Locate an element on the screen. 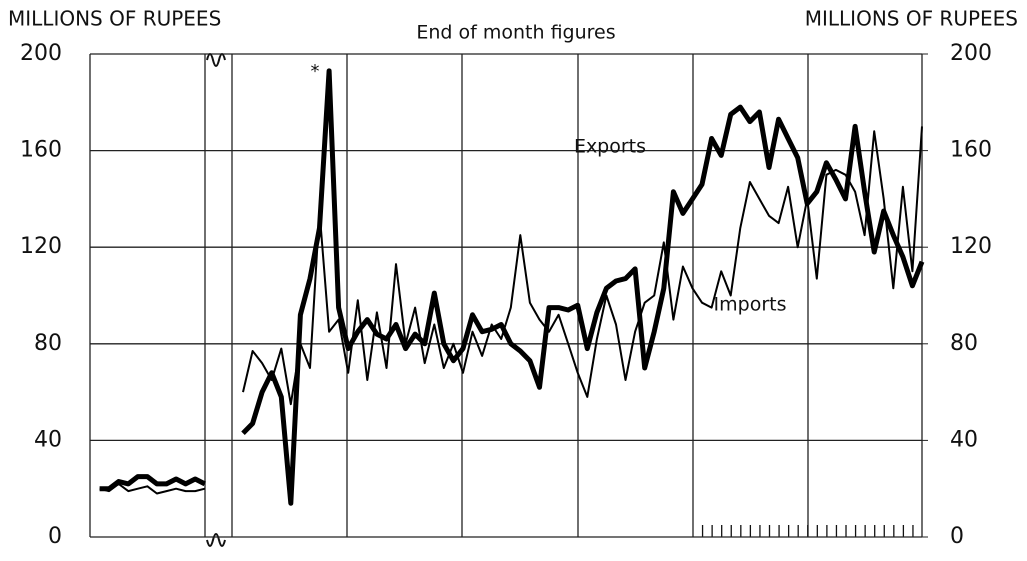 This screenshot has width=1027, height=561. y-tick-label: 160 is located at coordinates (41, 150).